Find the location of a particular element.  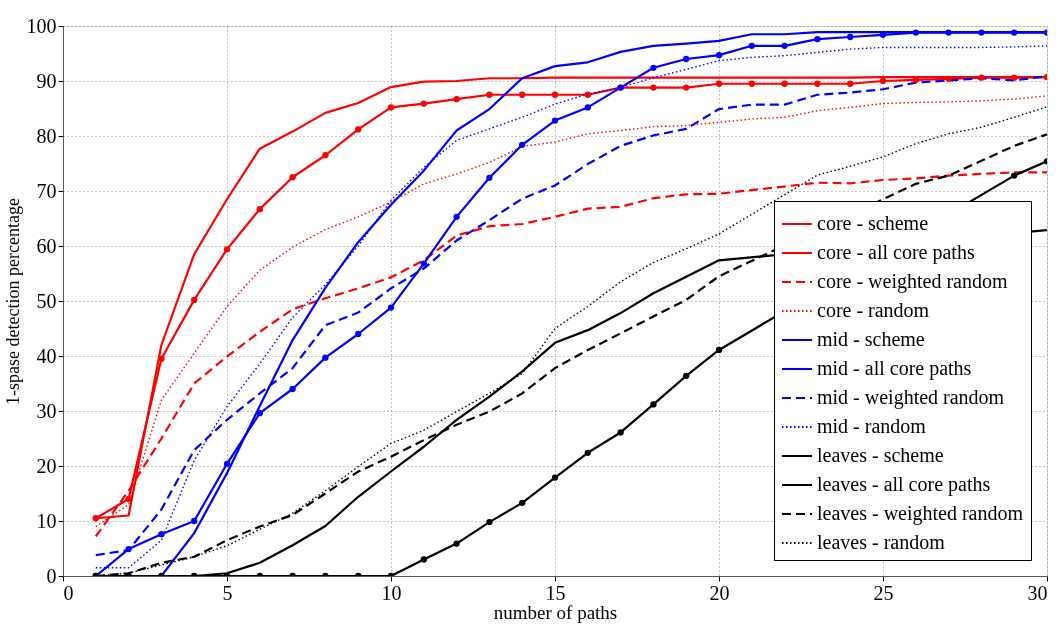

x-tick-label: 20 is located at coordinates (719, 592).